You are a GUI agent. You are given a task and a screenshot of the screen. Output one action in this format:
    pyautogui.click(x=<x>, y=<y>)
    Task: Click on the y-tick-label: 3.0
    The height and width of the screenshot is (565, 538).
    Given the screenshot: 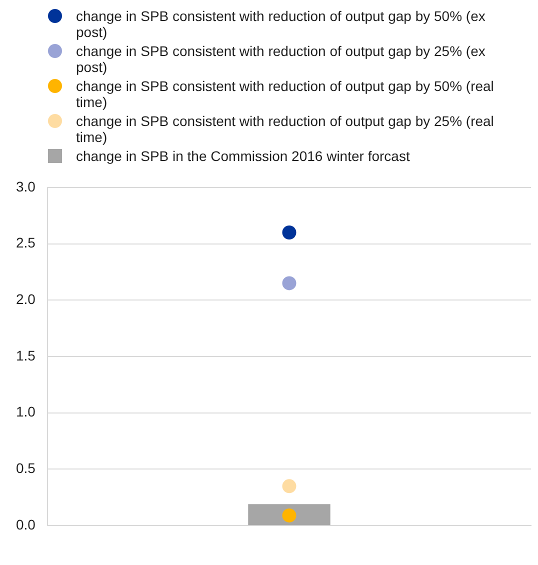 What is the action you would take?
    pyautogui.click(x=26, y=186)
    